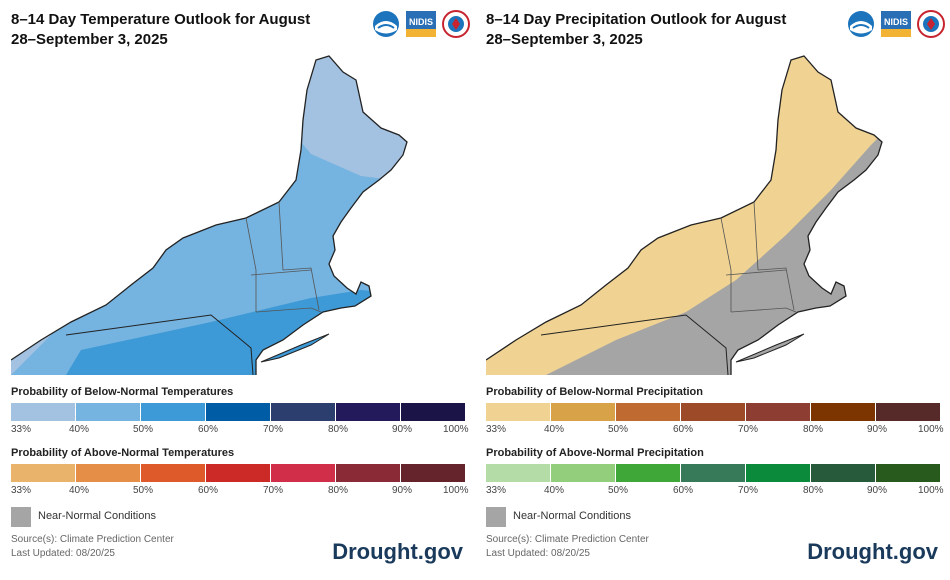 This screenshot has height=580, width=950. What do you see at coordinates (456, 24) in the screenshot?
I see `nws-logo-icon` at bounding box center [456, 24].